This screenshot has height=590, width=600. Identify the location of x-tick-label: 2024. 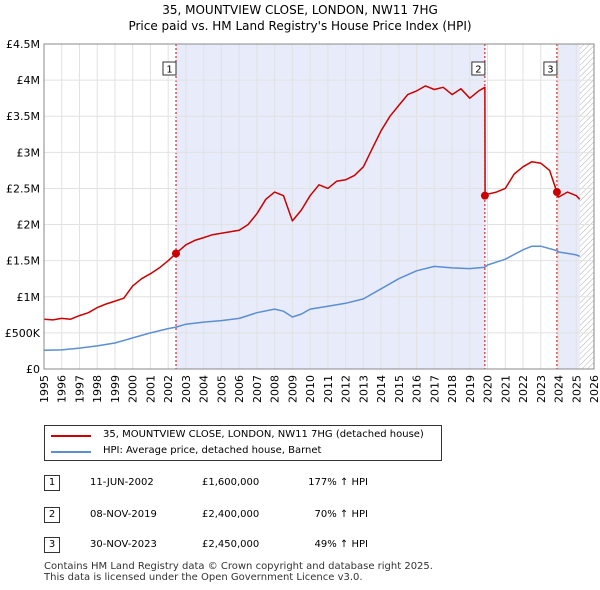
(559, 389).